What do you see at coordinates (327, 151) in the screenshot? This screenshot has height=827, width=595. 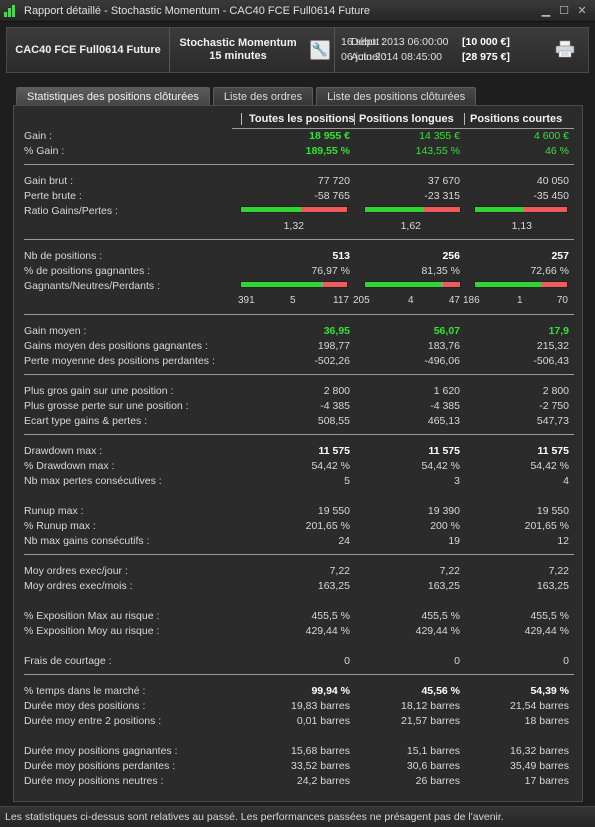 I see `value-all: 189,55 %` at bounding box center [327, 151].